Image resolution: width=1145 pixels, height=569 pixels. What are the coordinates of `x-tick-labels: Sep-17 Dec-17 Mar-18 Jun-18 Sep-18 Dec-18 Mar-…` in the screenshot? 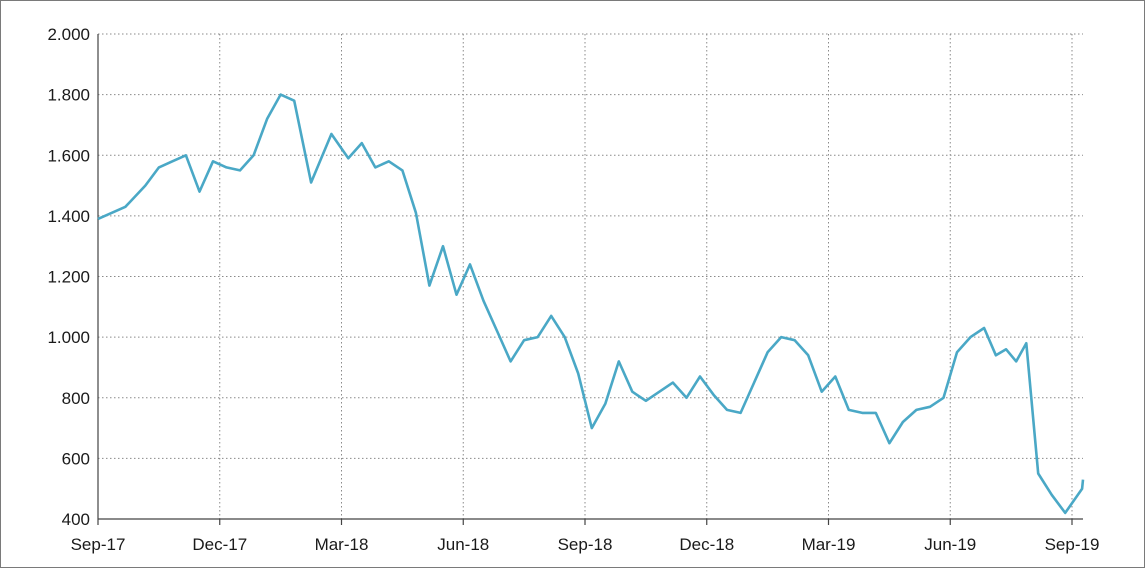 It's located at (585, 544).